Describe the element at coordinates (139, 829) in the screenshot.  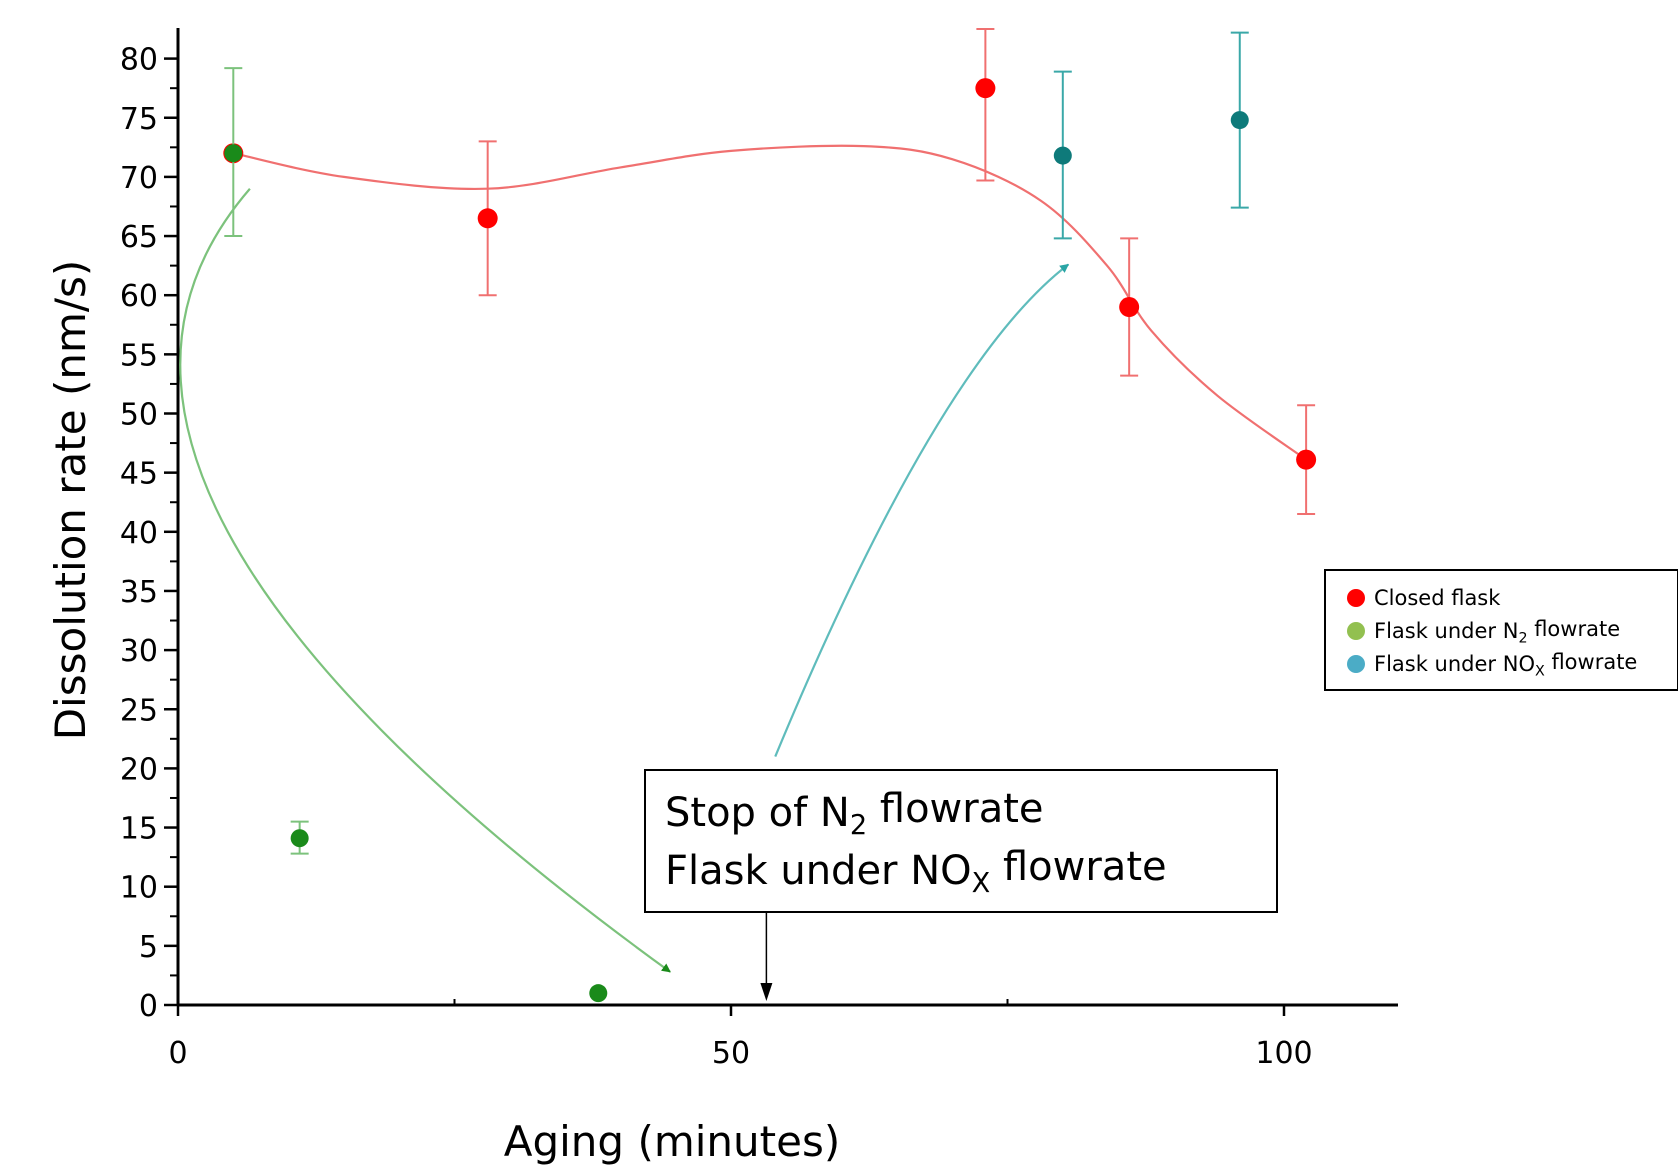
I see `y-tick-label: 15` at that location.